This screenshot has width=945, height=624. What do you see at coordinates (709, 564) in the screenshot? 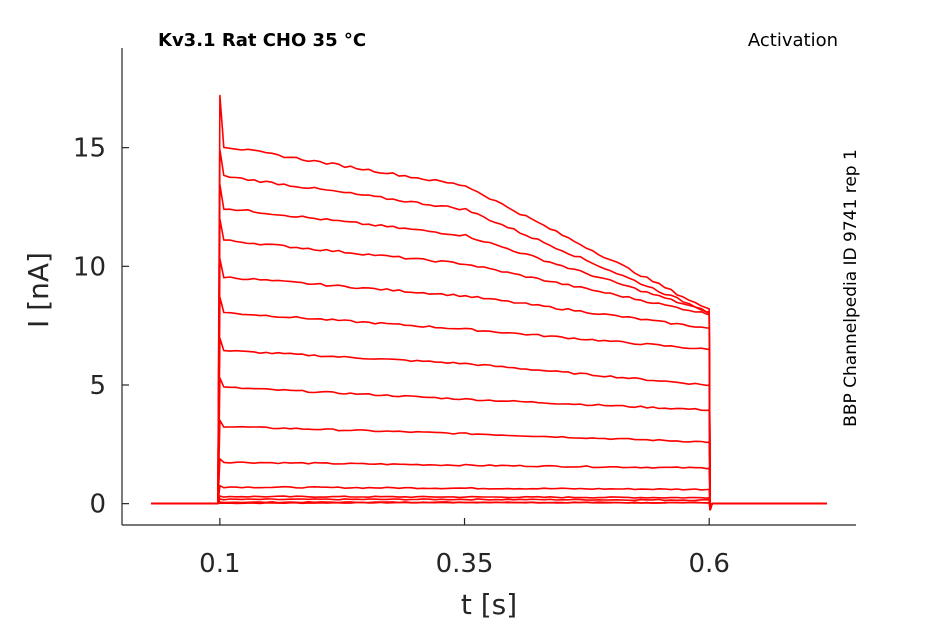
I see `x-tick-label: 0.6` at bounding box center [709, 564].